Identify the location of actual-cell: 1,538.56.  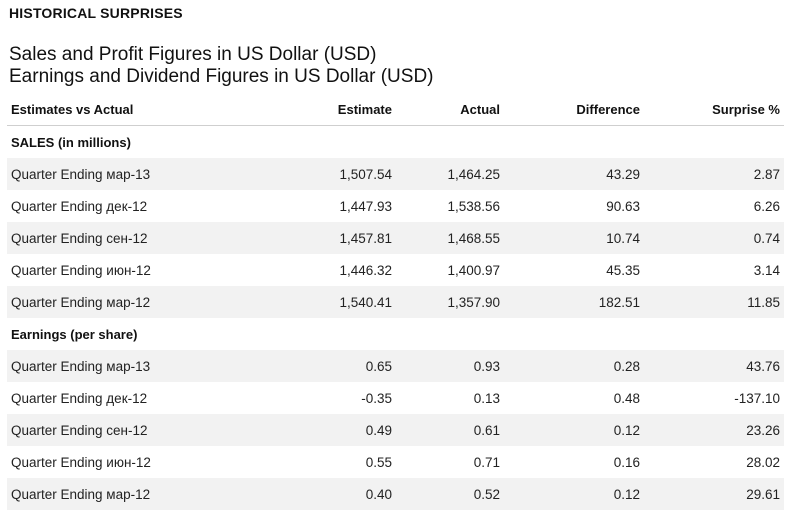
(473, 206).